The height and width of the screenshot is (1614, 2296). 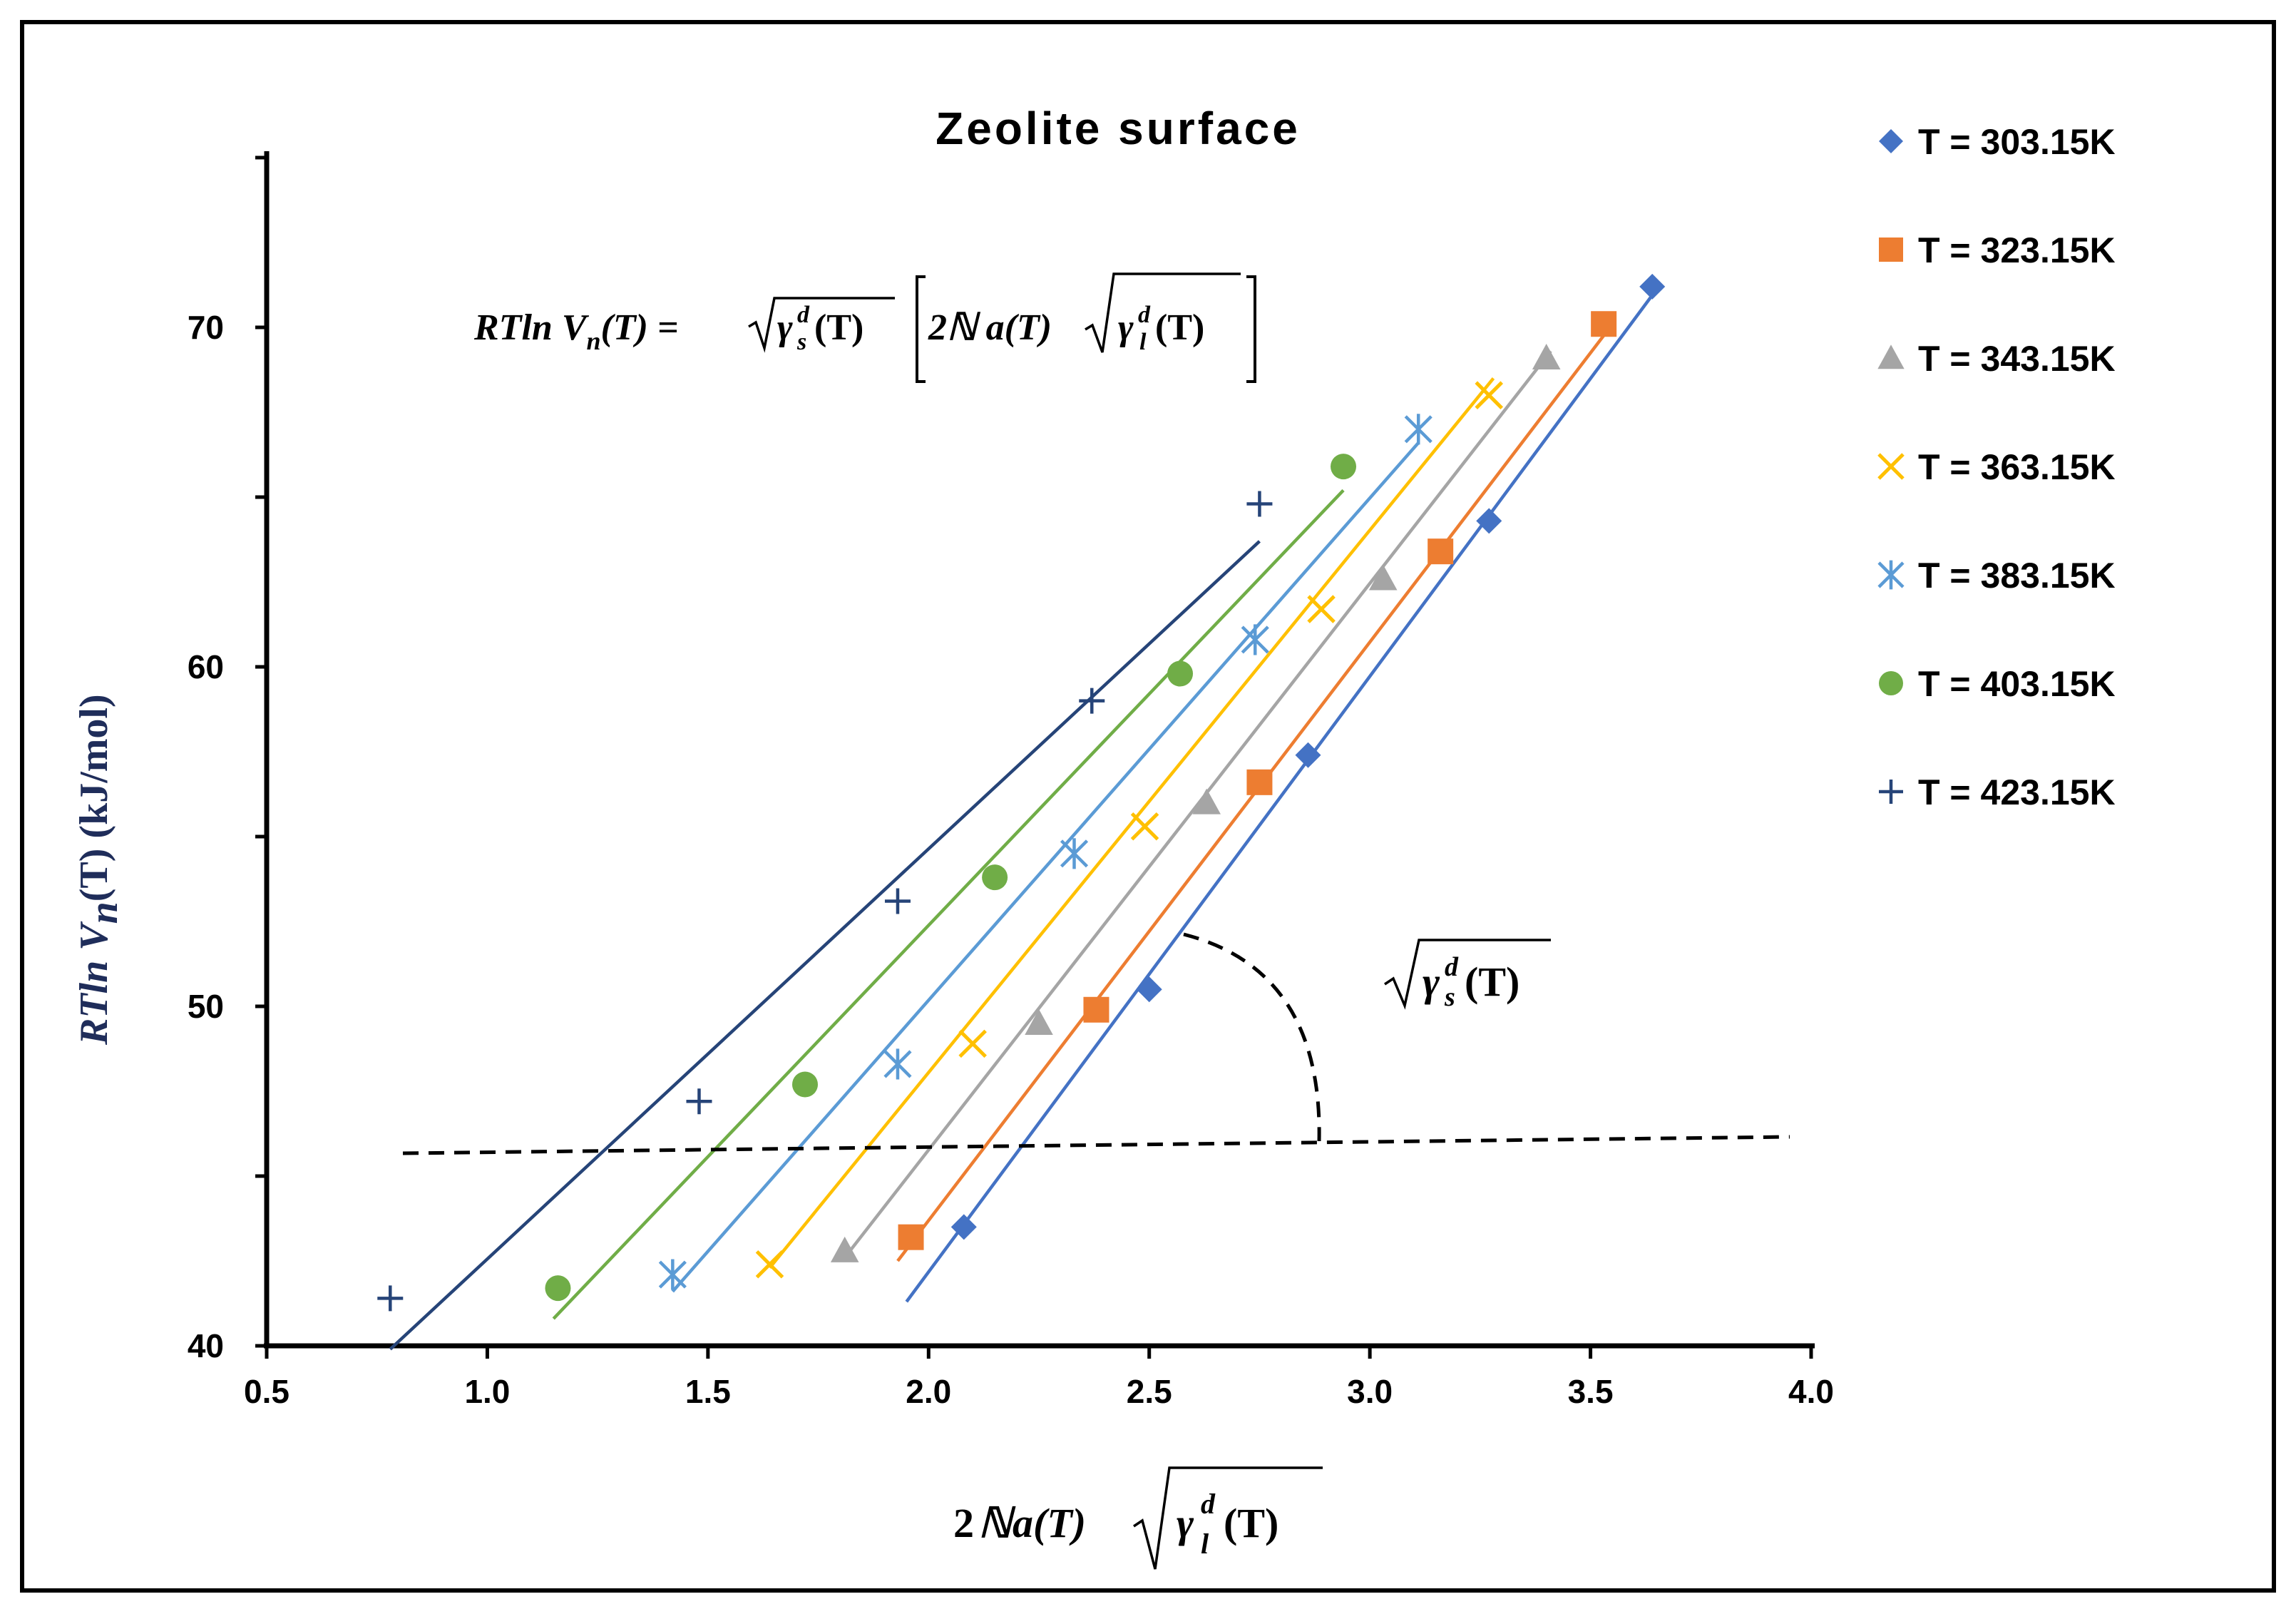 What do you see at coordinates (487, 1392) in the screenshot?
I see `x-tick-label: 1.0` at bounding box center [487, 1392].